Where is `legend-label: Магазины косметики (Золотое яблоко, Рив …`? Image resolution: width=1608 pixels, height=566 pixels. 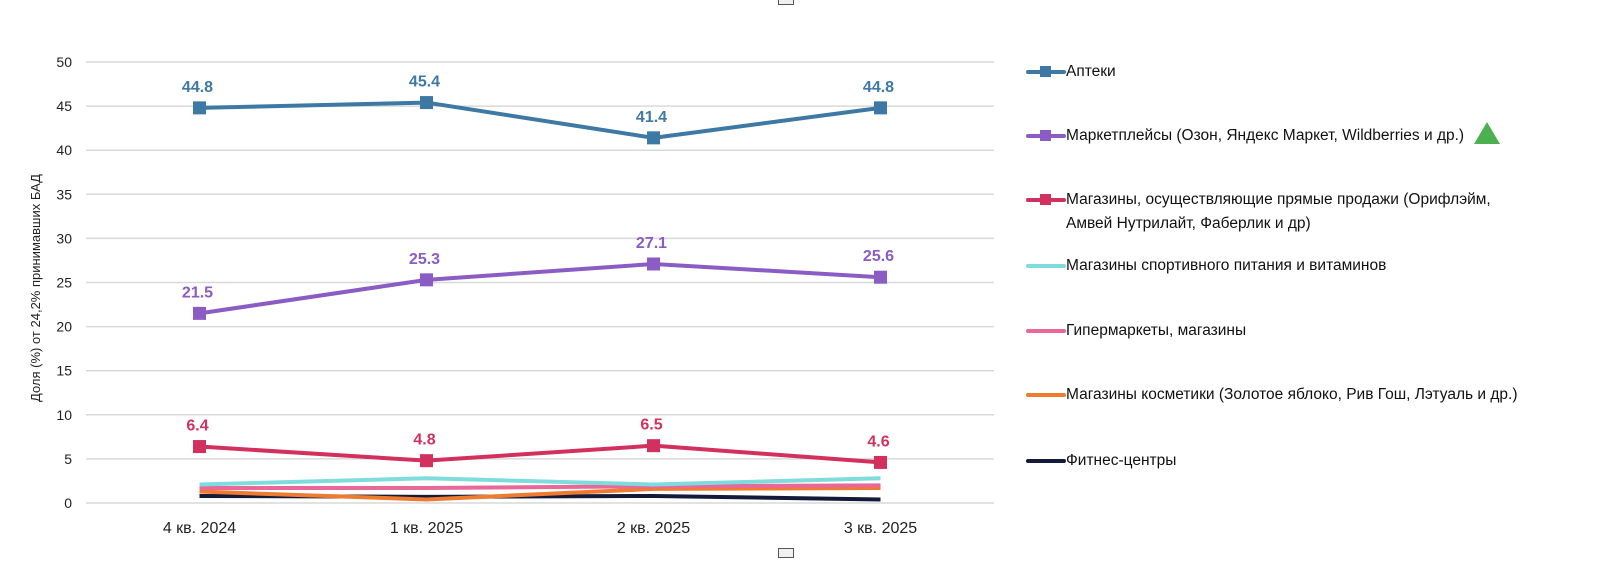
legend-label: Магазины косметики (Золотое яблоко, Рив … is located at coordinates (1292, 394).